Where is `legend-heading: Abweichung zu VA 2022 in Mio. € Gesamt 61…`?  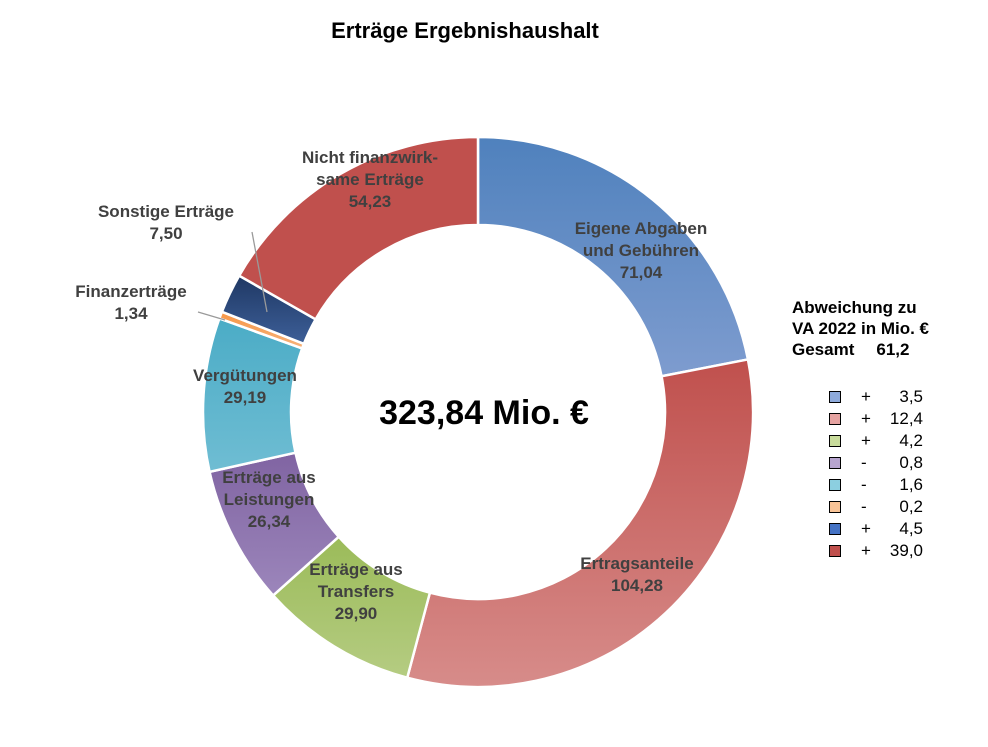 legend-heading: Abweichung zu VA 2022 in Mio. € Gesamt 61… is located at coordinates (887, 328).